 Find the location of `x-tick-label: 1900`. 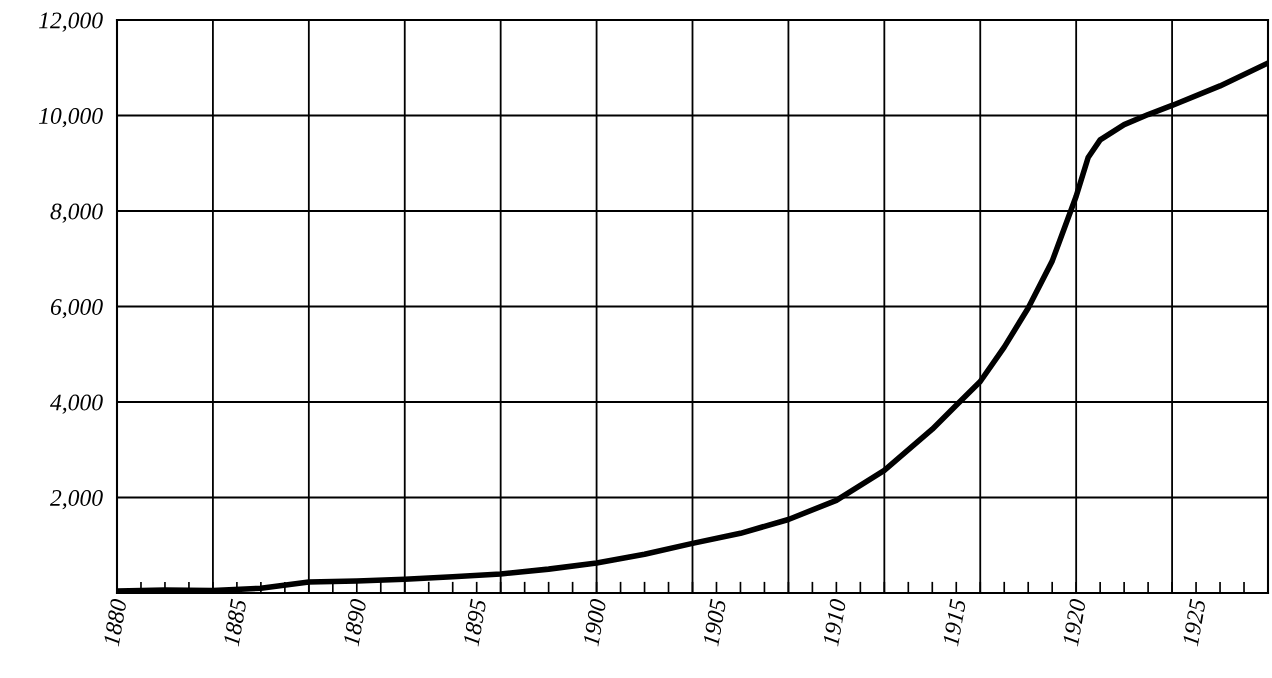

x-tick-label: 1900 is located at coordinates (594, 622).